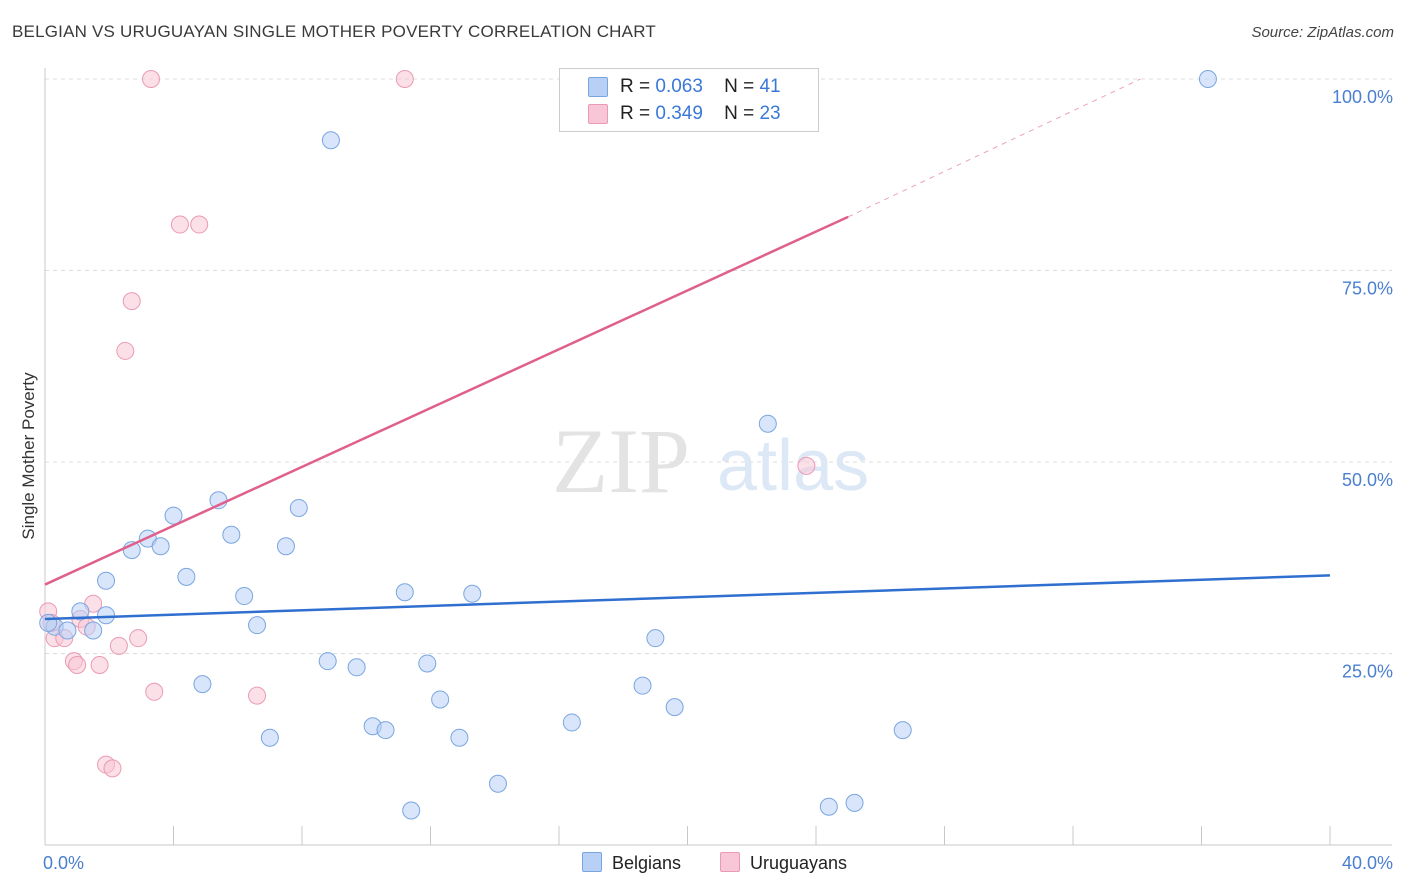 The height and width of the screenshot is (892, 1406). I want to click on y-tick-label: 75.0%, so click(1367, 289).